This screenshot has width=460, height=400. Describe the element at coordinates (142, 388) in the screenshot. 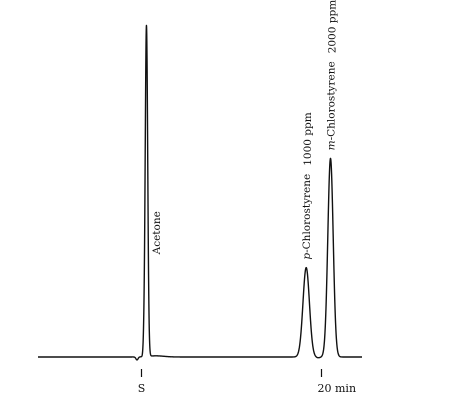

I see `x-tick-label-0: S` at that location.